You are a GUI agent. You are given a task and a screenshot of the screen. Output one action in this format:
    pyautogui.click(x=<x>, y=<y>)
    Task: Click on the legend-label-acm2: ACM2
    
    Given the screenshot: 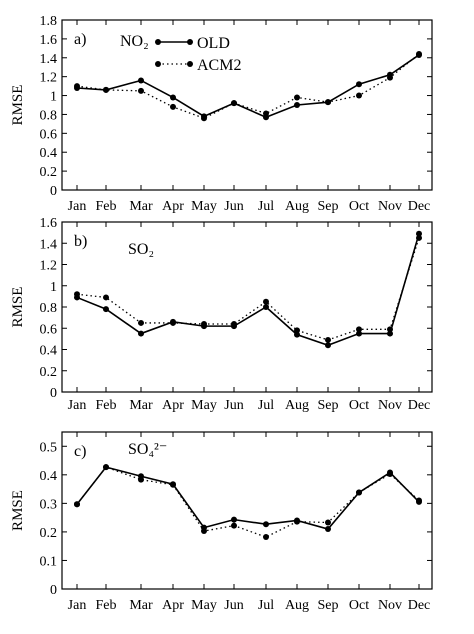 What is the action you would take?
    pyautogui.click(x=219, y=65)
    